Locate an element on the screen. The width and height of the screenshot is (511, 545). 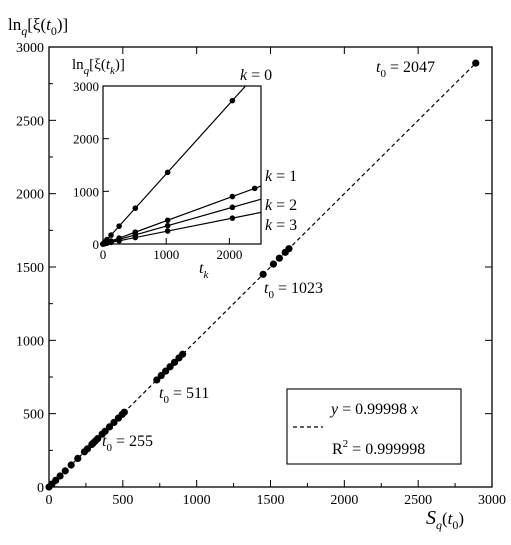
main-x-tick-label: 2000 is located at coordinates (344, 500).